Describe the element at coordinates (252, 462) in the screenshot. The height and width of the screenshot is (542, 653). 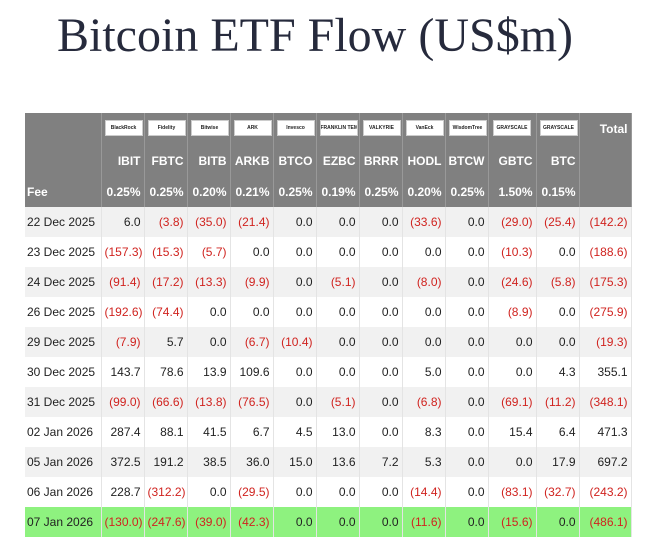
I see `flow: 36.0` at that location.